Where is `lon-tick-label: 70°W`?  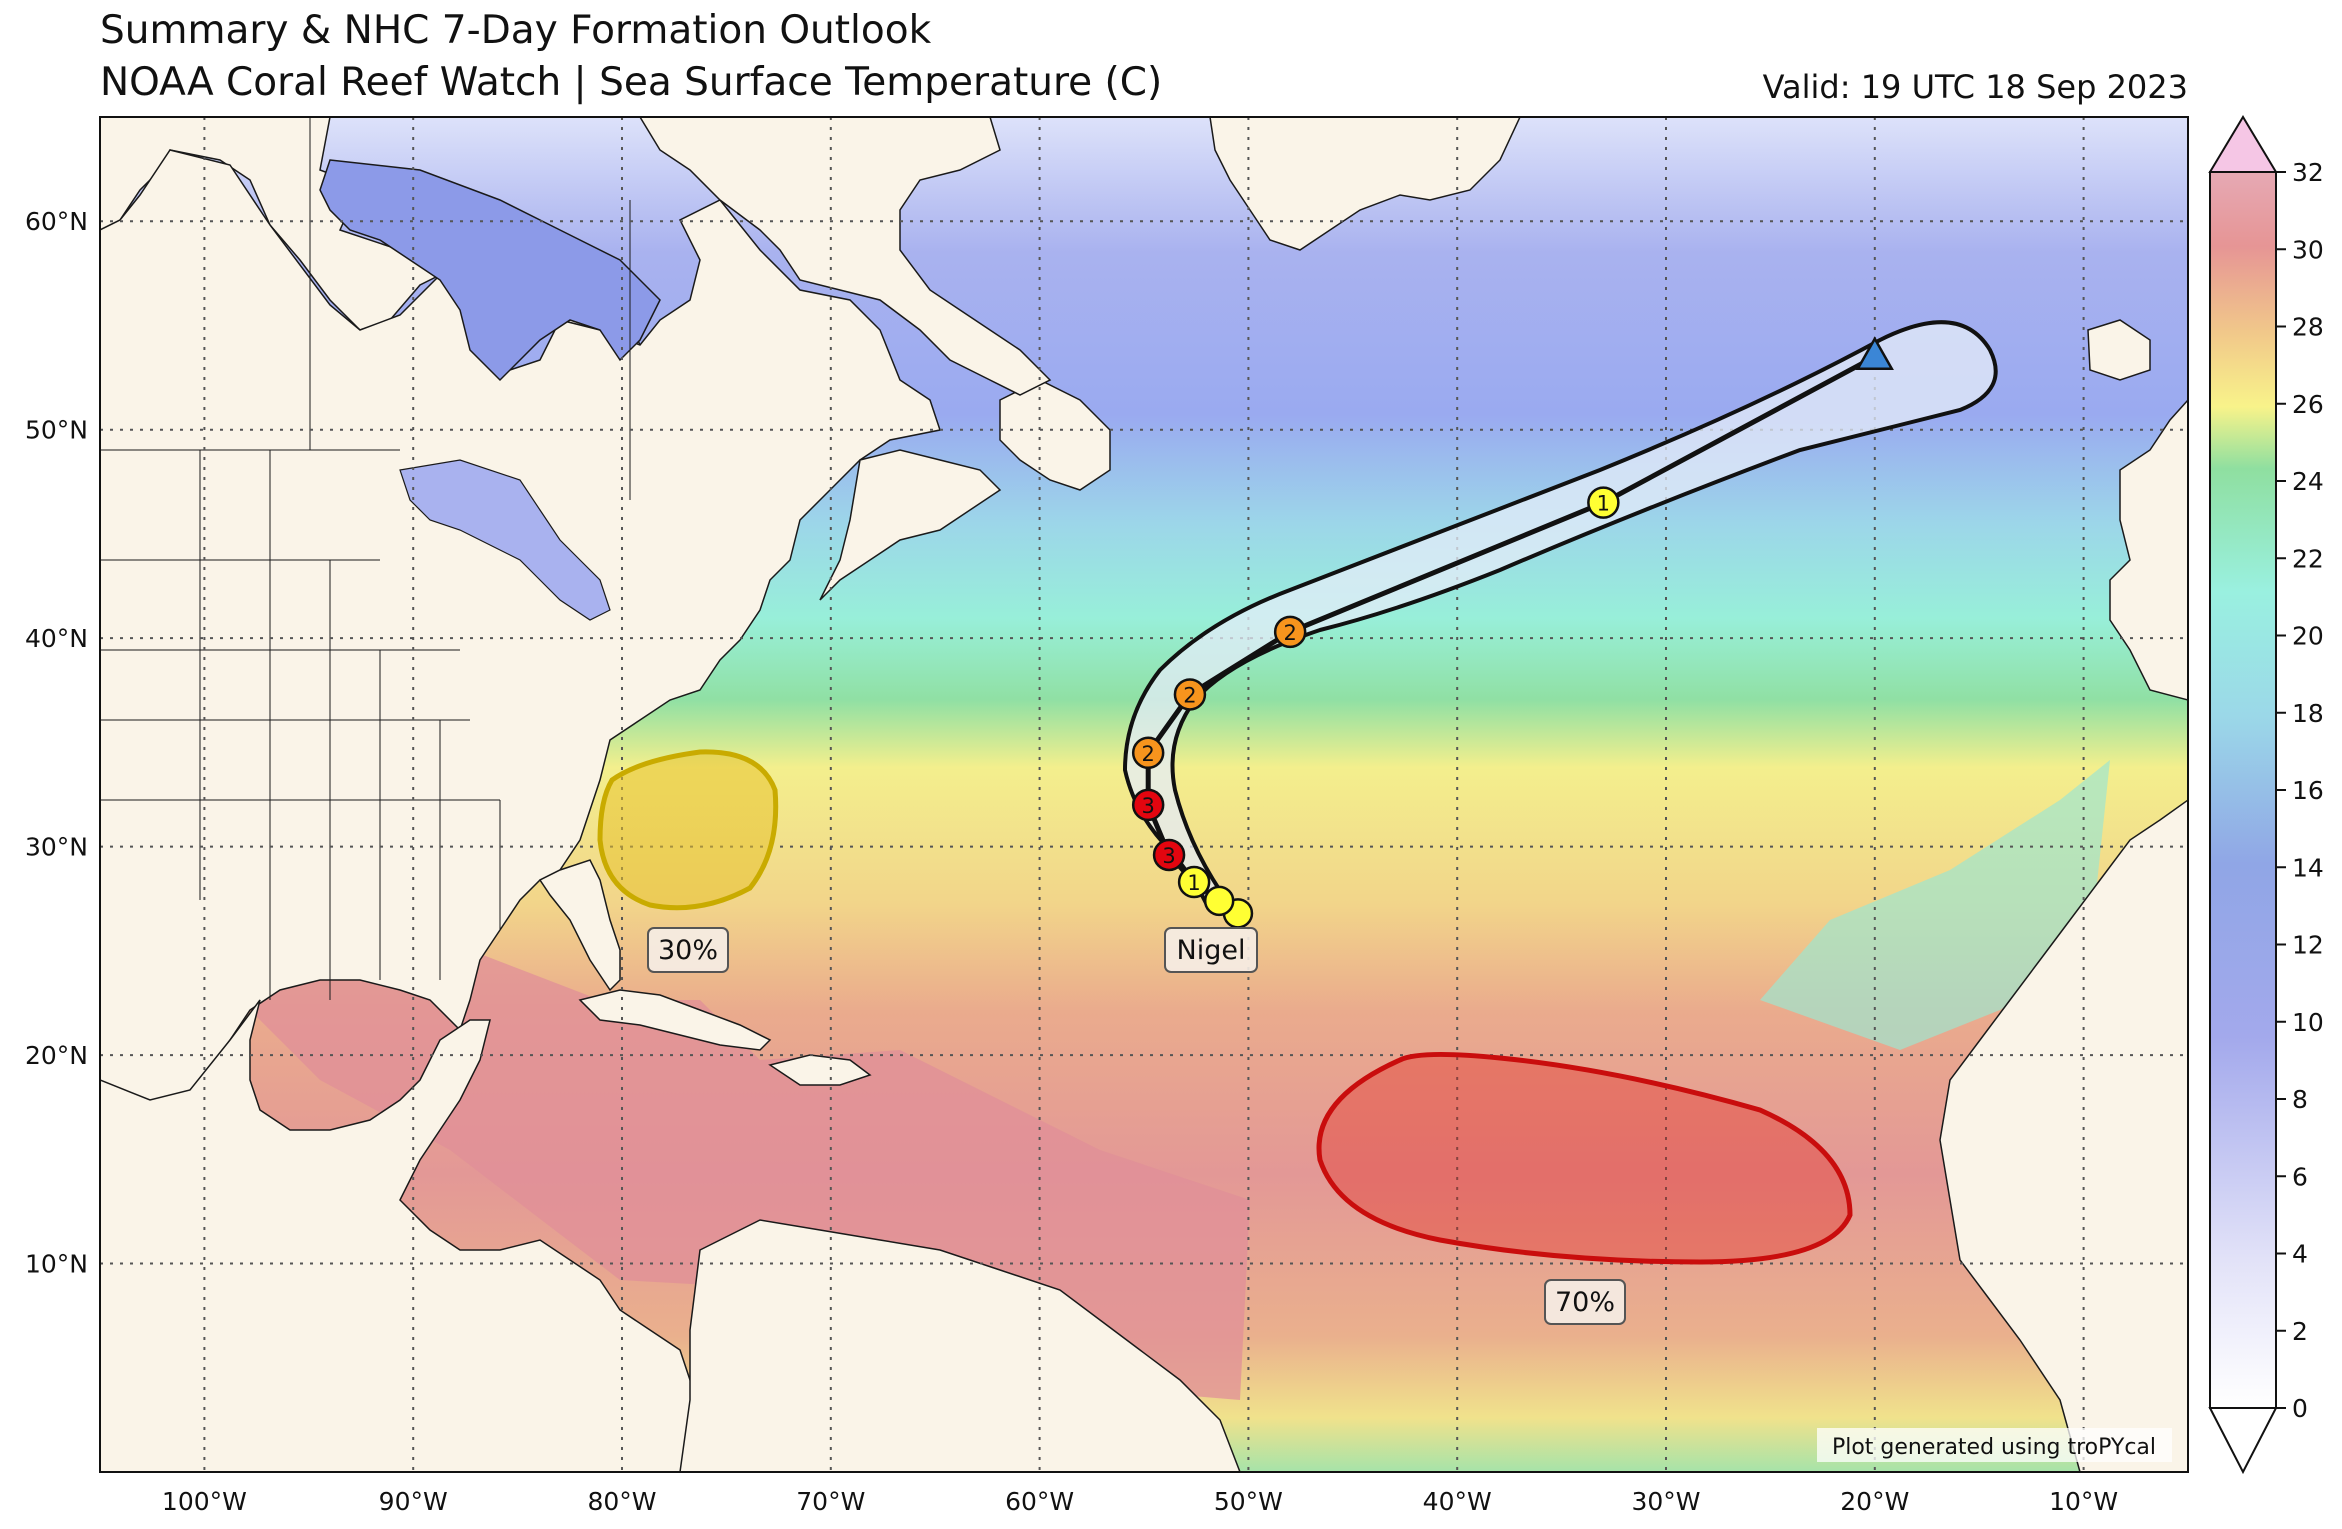 lon-tick-label: 70°W is located at coordinates (830, 1501).